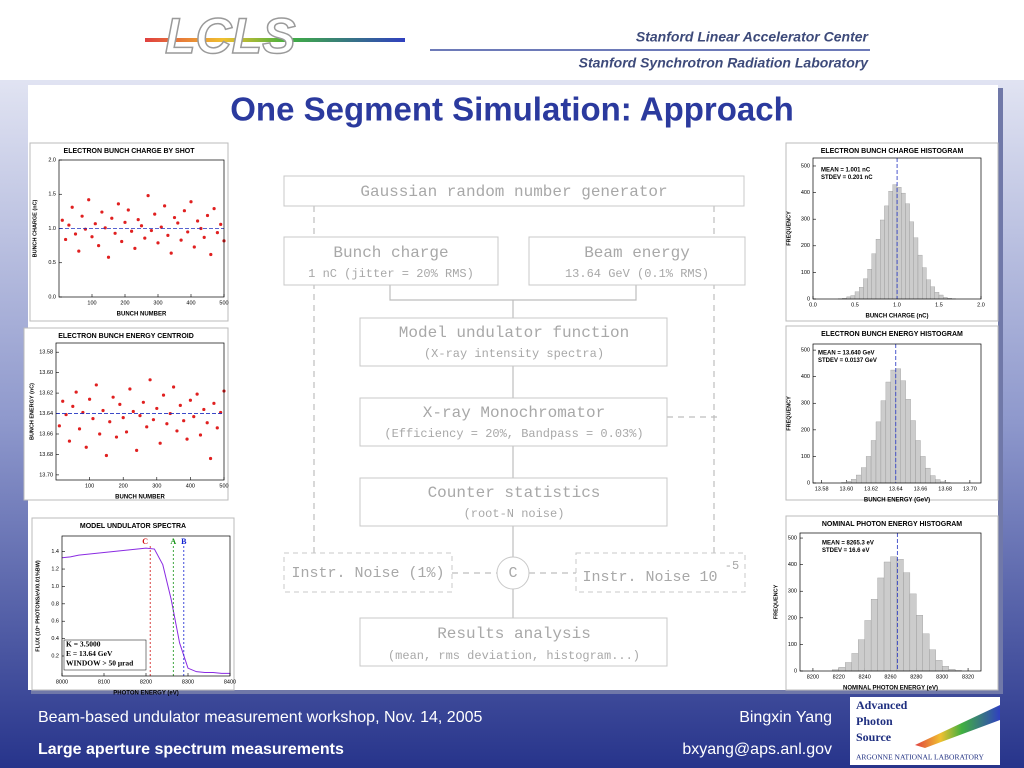  Describe the element at coordinates (637, 274) in the screenshot. I see `node-sub: 13.64 GeV (0.1% RMS)` at that location.